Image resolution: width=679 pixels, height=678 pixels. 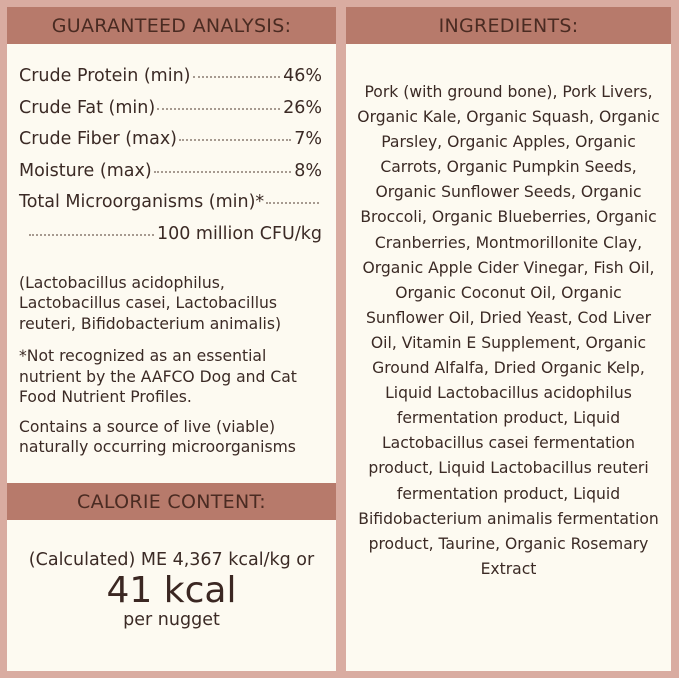 I want to click on analysis-row: Total Microorganisms (min)*, so click(x=170, y=208).